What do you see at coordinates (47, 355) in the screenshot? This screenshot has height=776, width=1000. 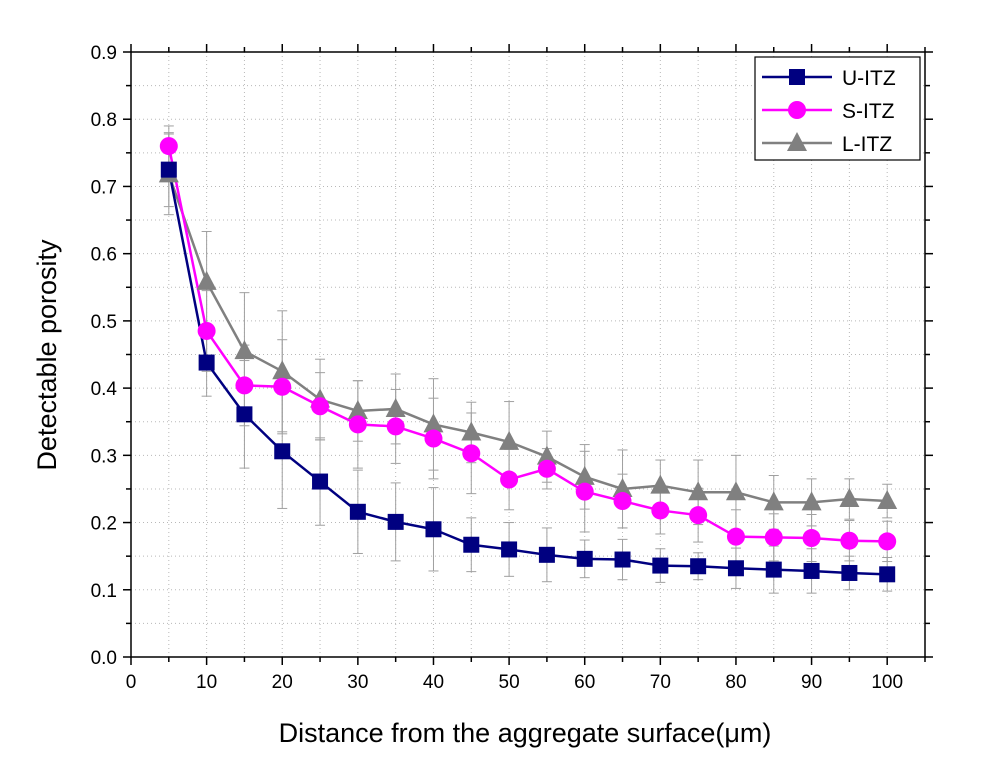 I see `y-axis-title: Detectable porosity` at bounding box center [47, 355].